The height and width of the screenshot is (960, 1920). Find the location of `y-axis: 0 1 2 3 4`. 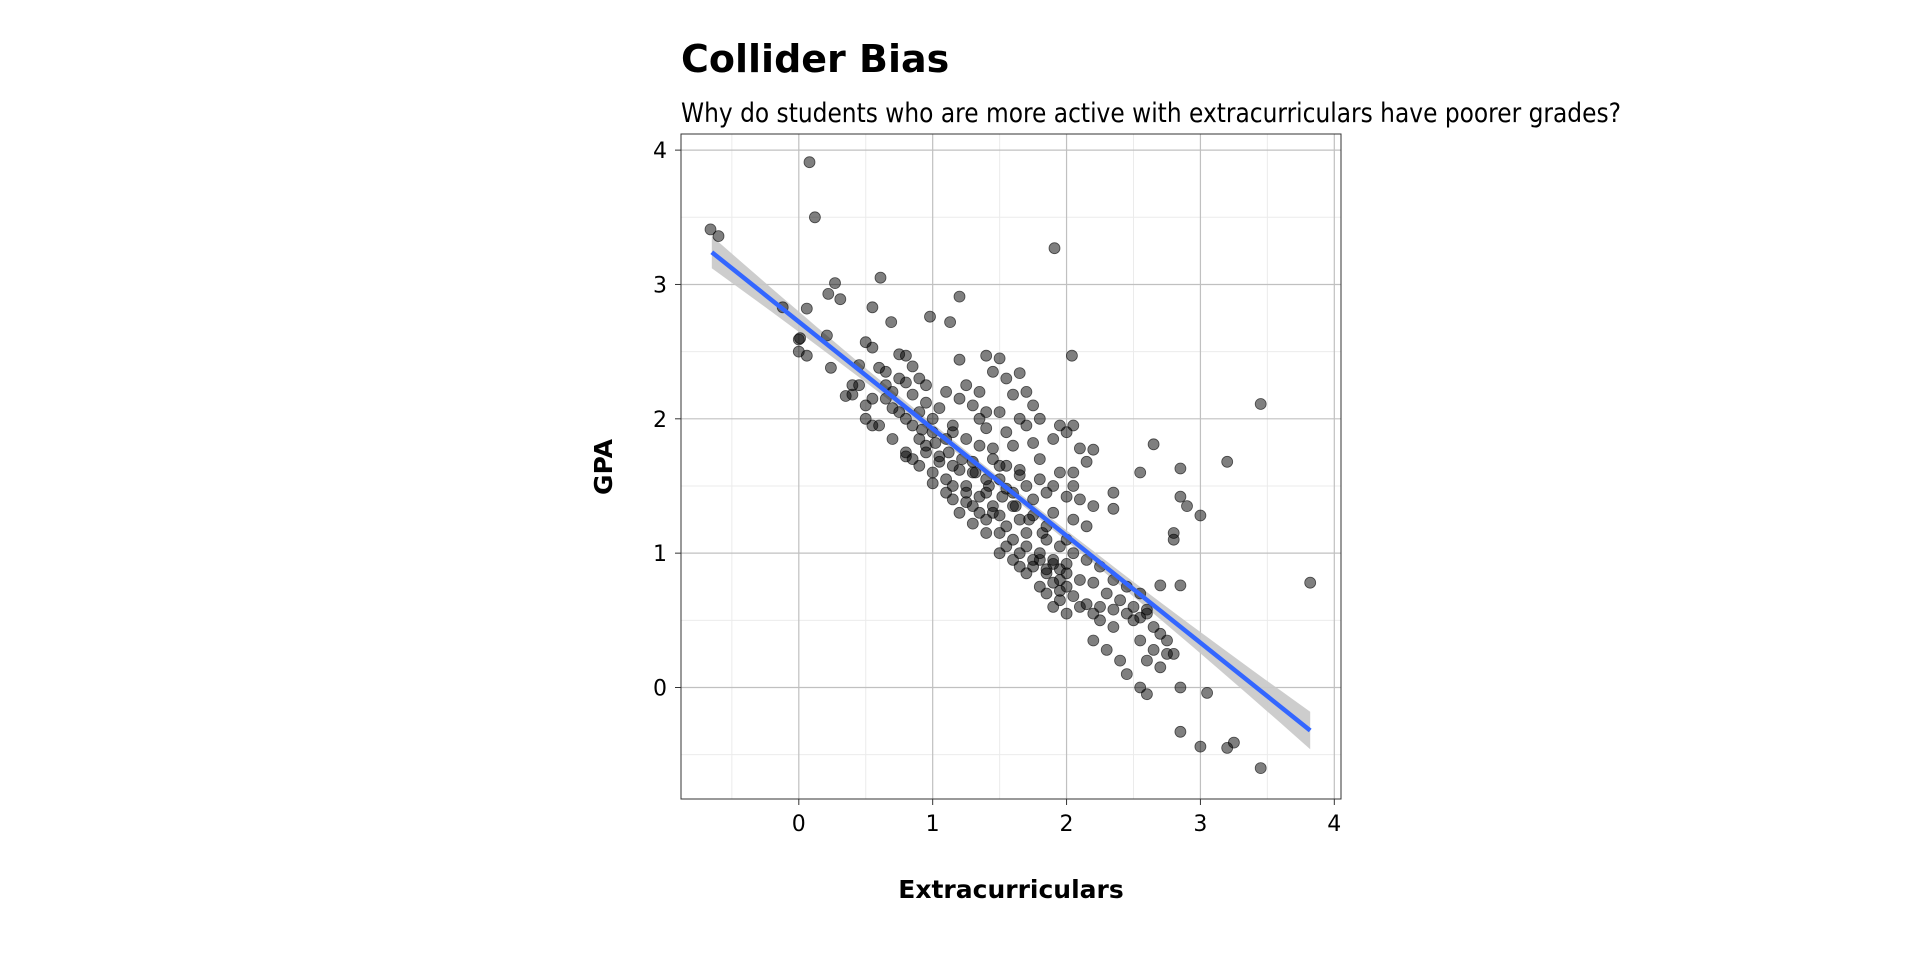

y-axis: 0 1 2 3 4 is located at coordinates (667, 420).